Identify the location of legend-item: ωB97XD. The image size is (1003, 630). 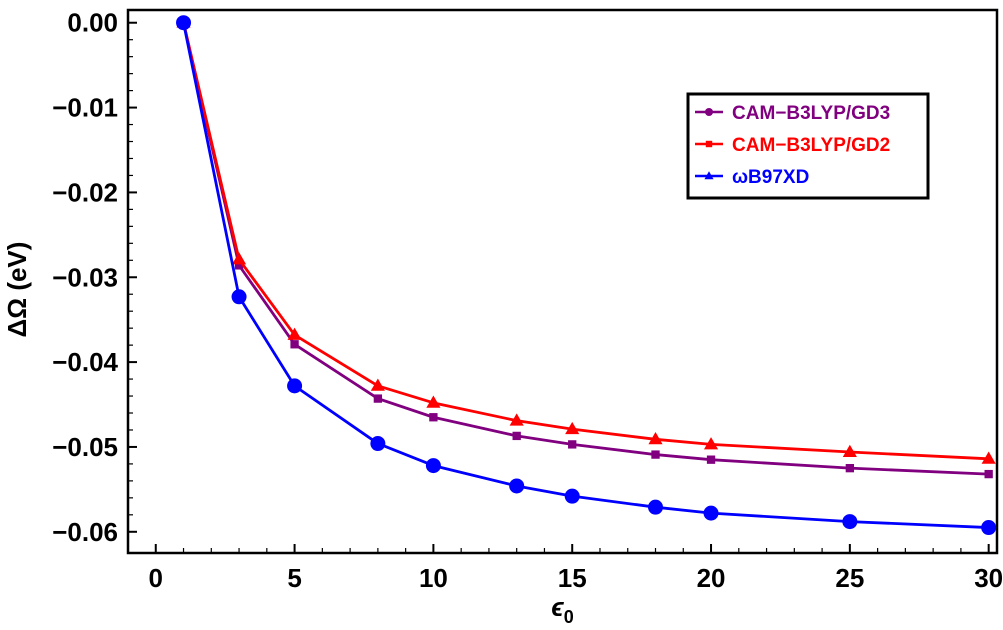
(752, 177).